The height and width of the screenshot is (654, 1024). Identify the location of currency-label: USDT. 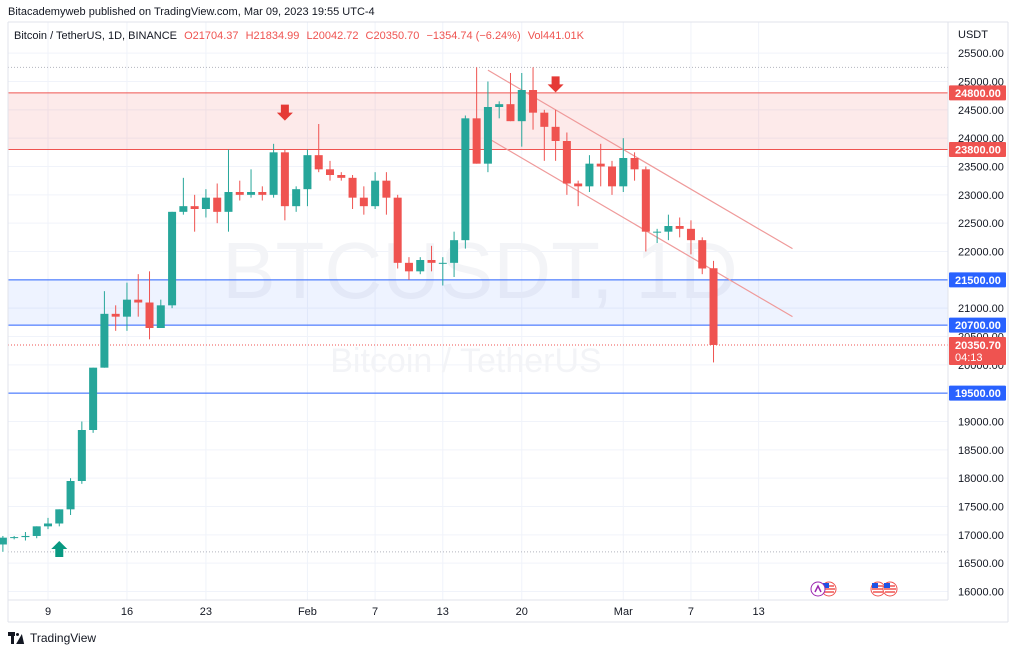
(973, 35).